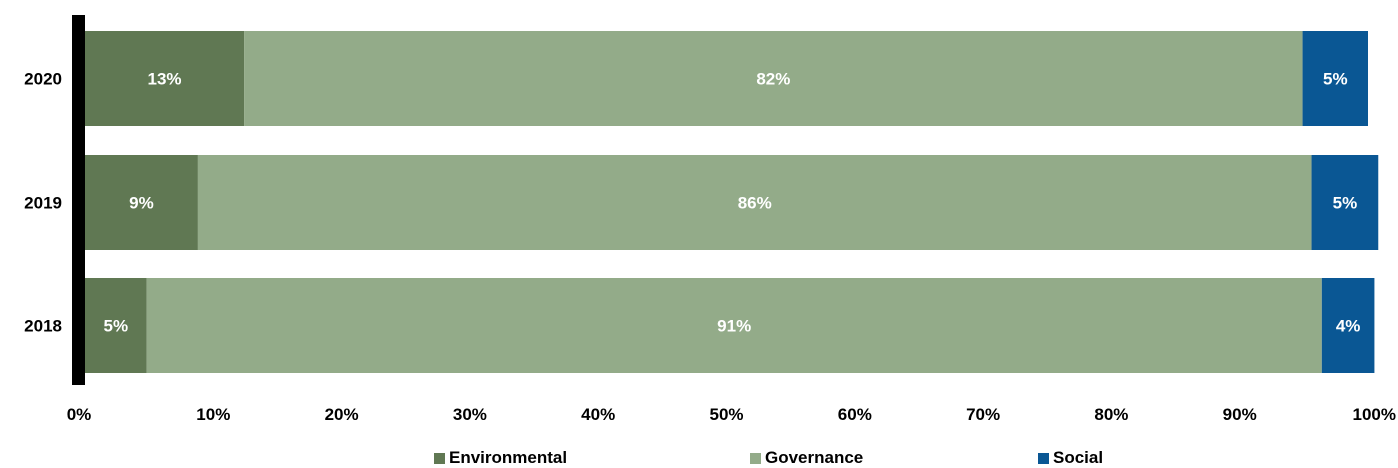  Describe the element at coordinates (213, 414) in the screenshot. I see `x-tick-label: 10%` at that location.